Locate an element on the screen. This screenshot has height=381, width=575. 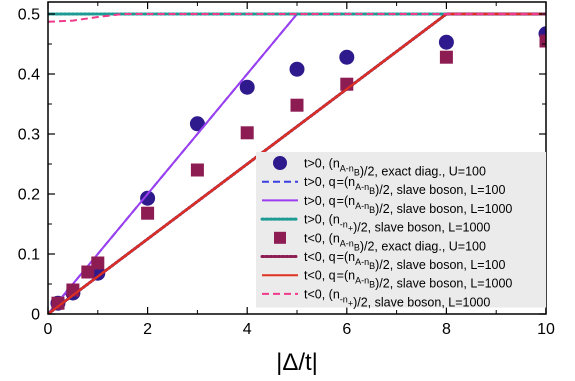
legend-label: t>0, (n-n+)/2, slave boson, L=1000 is located at coordinates (397, 224).